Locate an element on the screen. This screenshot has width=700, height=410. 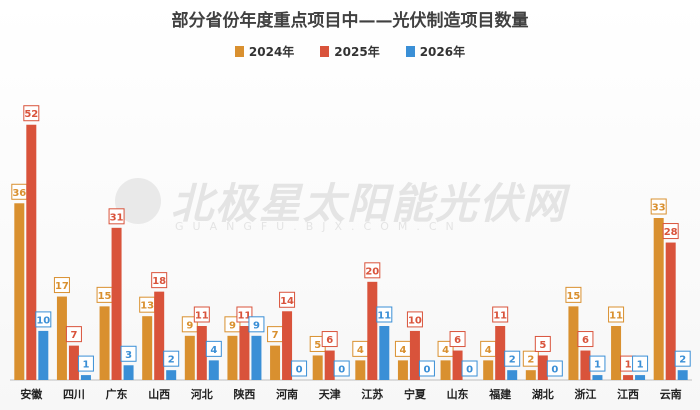
category-label: 陕西 is located at coordinates (244, 394).